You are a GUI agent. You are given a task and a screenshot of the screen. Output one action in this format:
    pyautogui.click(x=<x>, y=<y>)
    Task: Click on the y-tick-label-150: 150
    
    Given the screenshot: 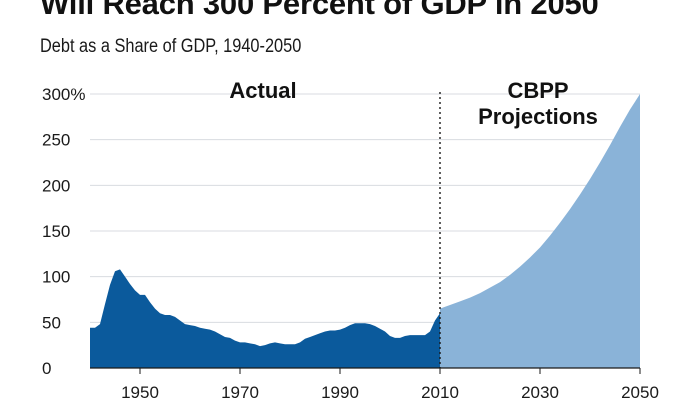 What is the action you would take?
    pyautogui.click(x=56, y=231)
    